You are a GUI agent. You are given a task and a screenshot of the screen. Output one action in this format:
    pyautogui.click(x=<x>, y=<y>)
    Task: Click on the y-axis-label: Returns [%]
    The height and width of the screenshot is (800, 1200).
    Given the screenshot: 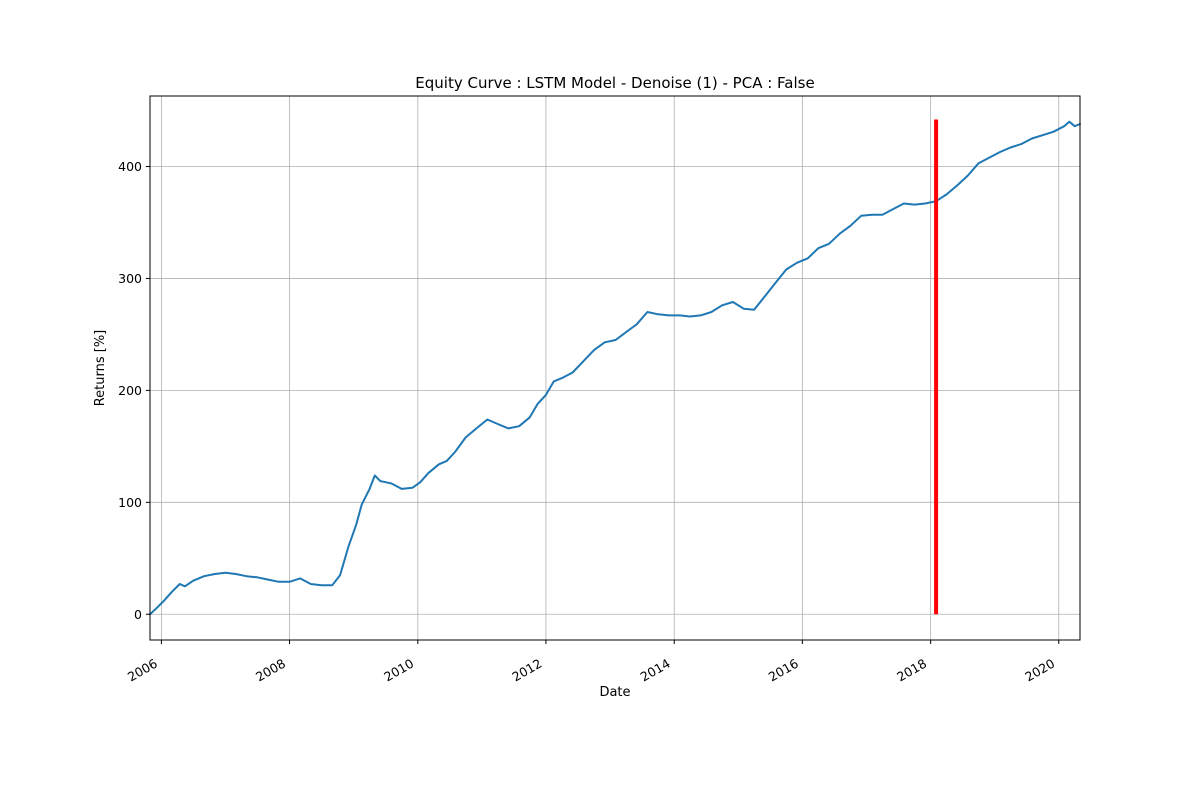 What is the action you would take?
    pyautogui.click(x=100, y=368)
    